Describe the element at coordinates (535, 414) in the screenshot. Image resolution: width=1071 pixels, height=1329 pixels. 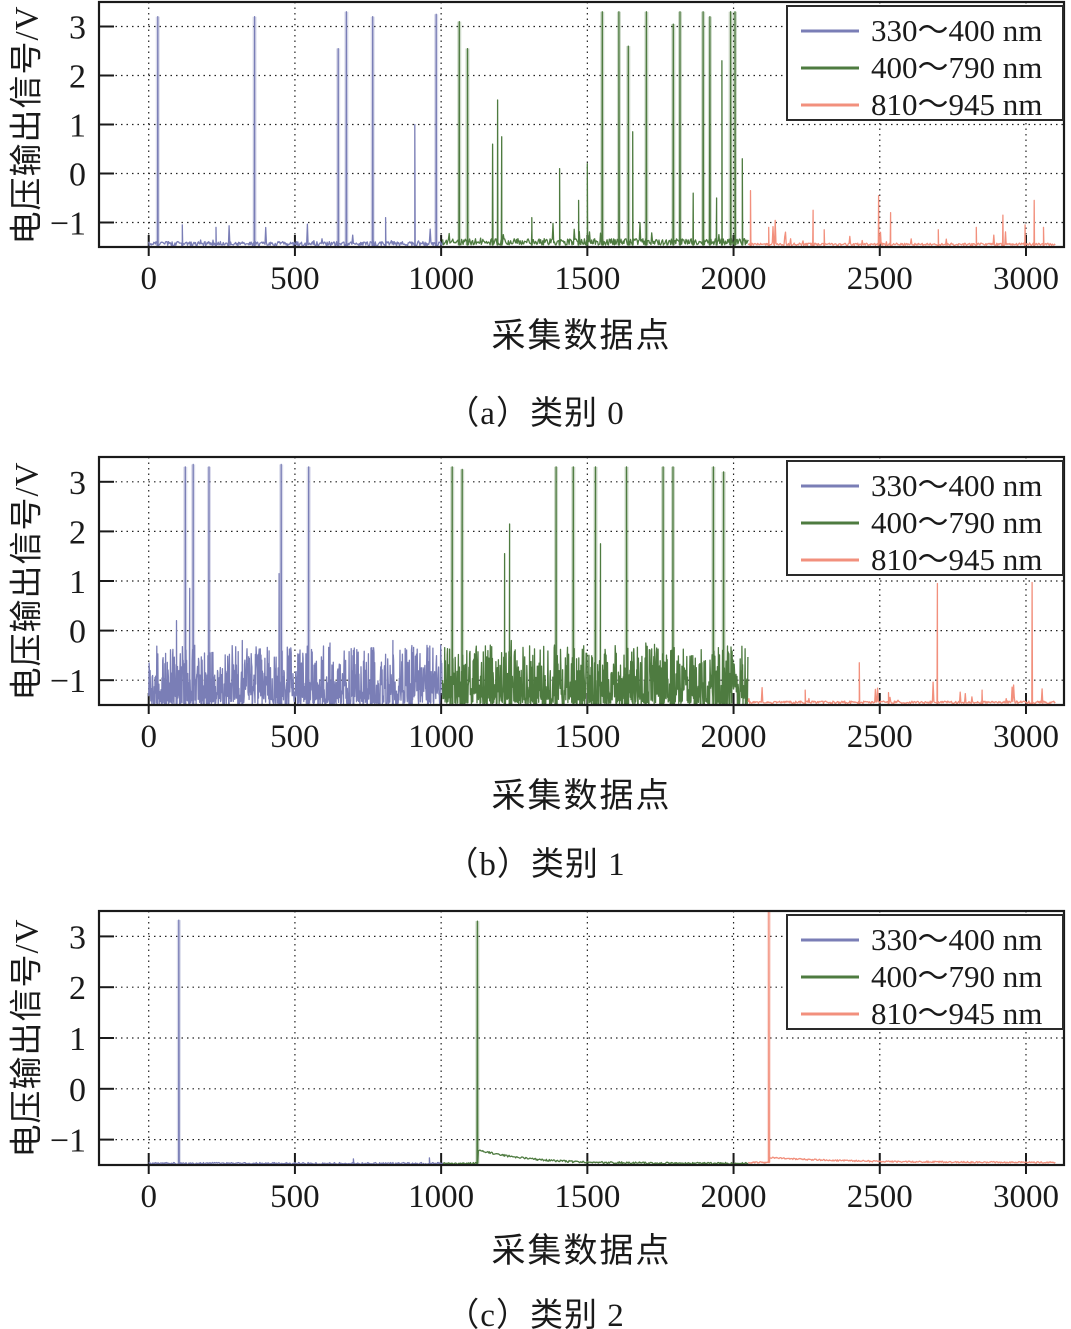
I see `chart-a-caption: （a）类别 0` at that location.